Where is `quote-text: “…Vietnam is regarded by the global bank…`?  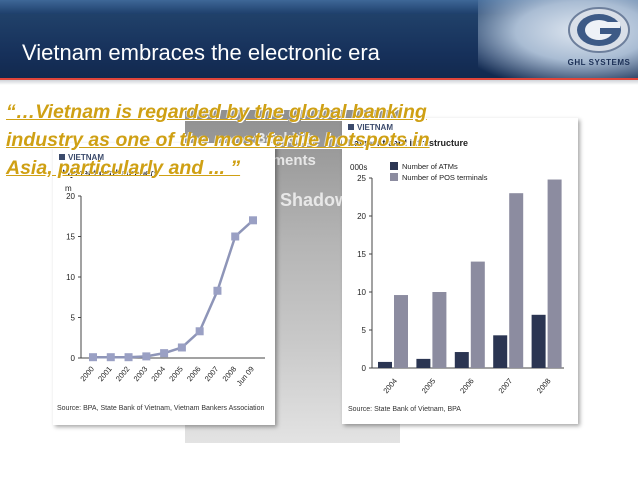
quote-text: “…Vietnam is regarded by the global bank… is located at coordinates (218, 140).